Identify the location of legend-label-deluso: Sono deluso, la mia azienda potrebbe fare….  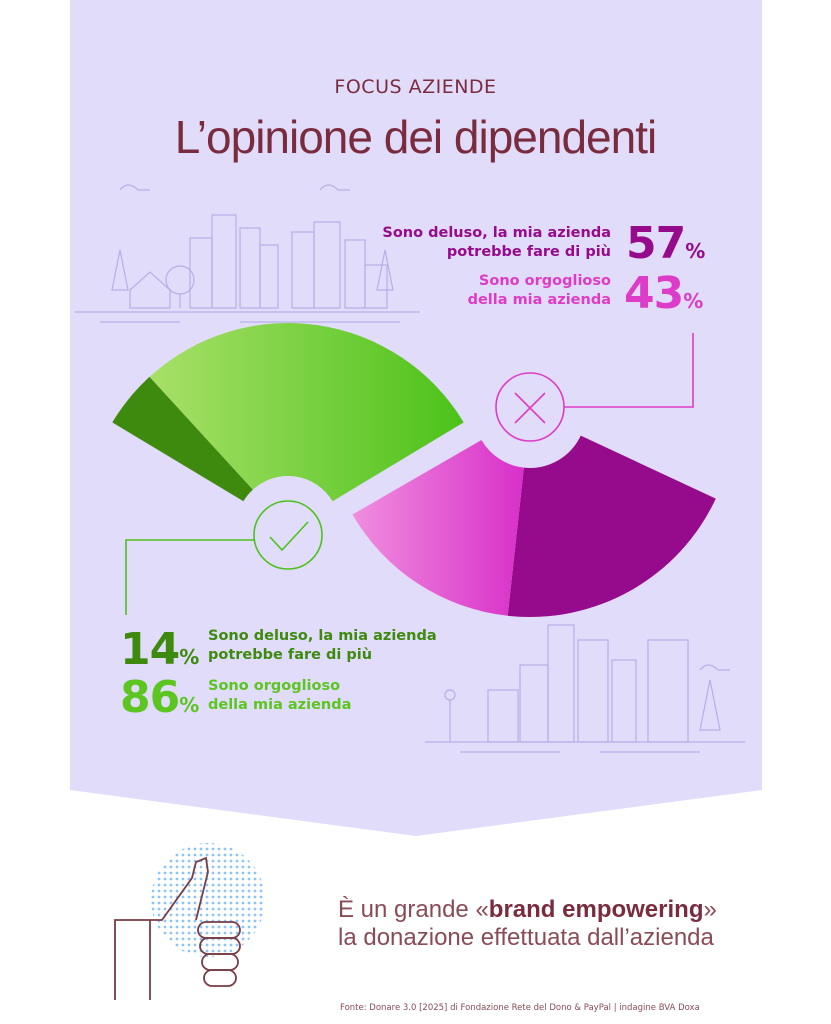
(322, 645).